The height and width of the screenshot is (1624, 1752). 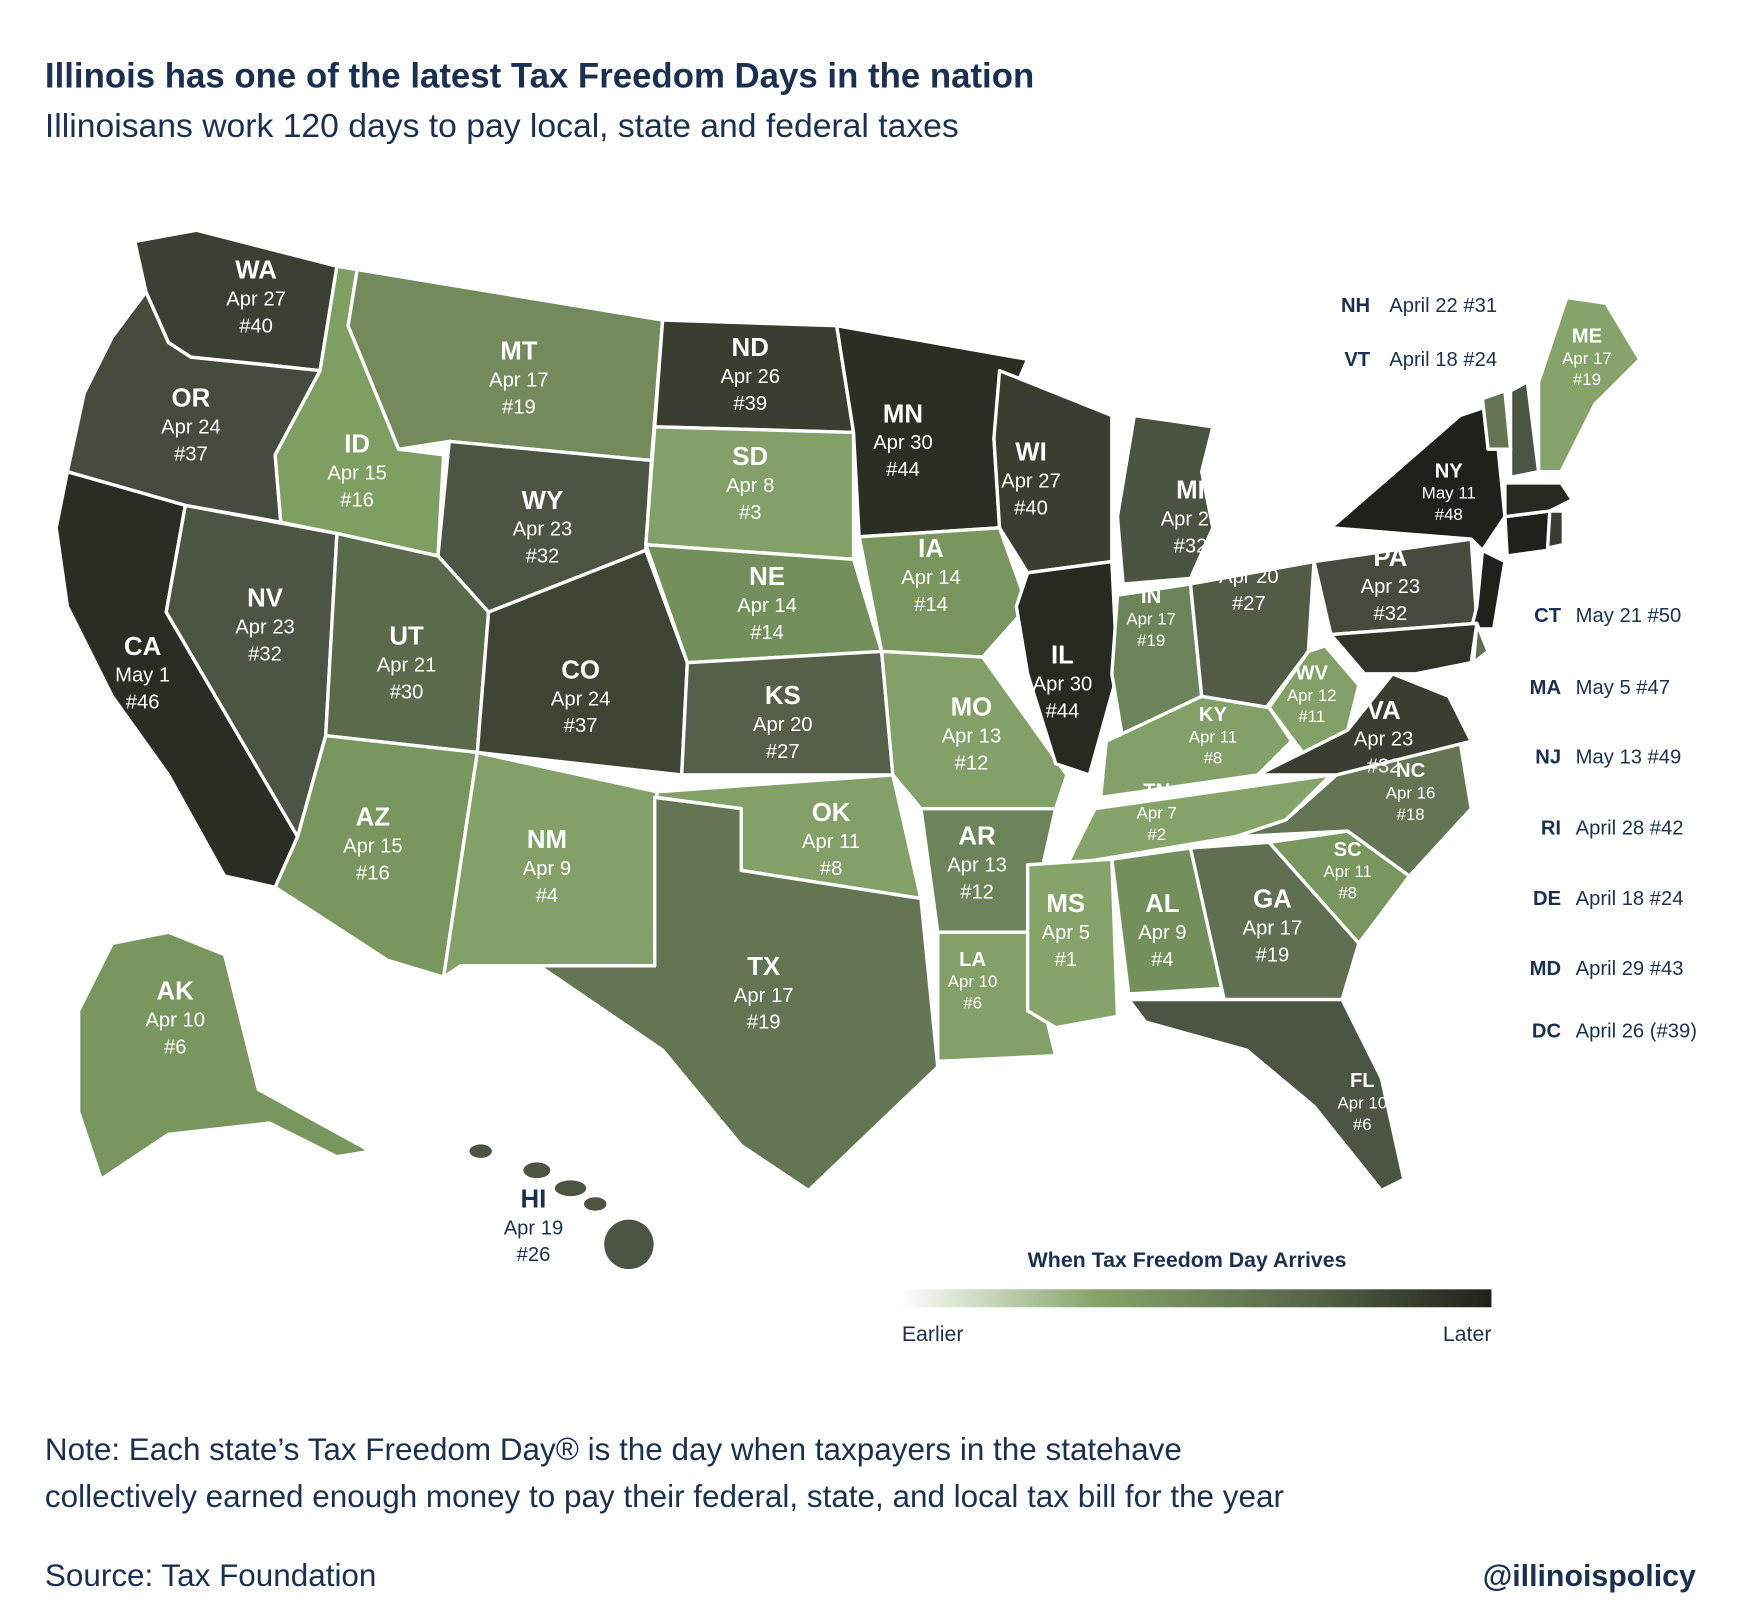 What do you see at coordinates (1551, 828) in the screenshot?
I see `state-abbr: RI` at bounding box center [1551, 828].